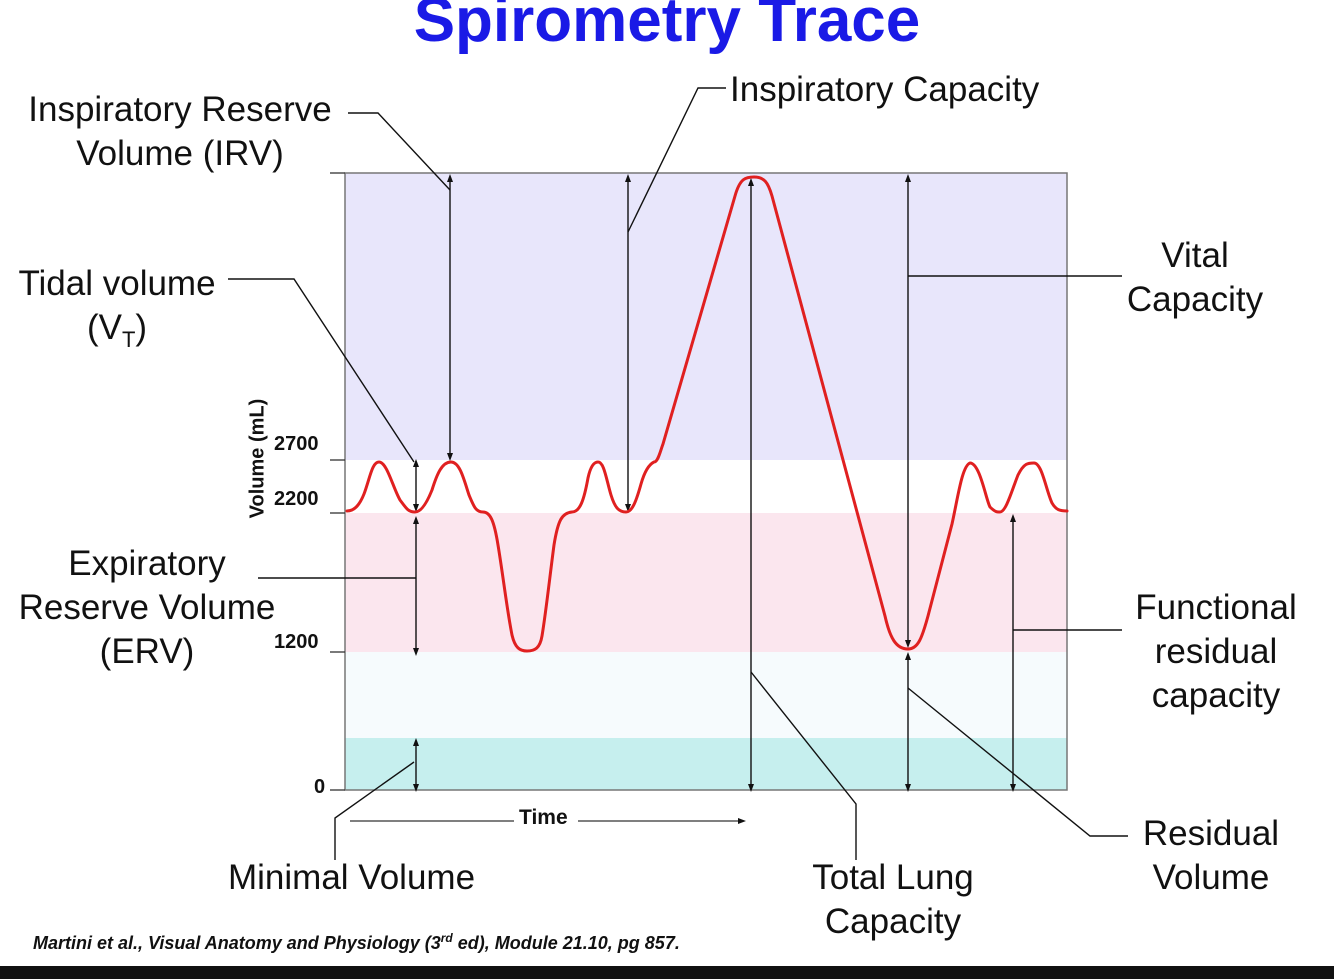 This screenshot has height=979, width=1334. Describe the element at coordinates (1195, 278) in the screenshot. I see `label-vital-capacity: Vital Capacity` at that location.